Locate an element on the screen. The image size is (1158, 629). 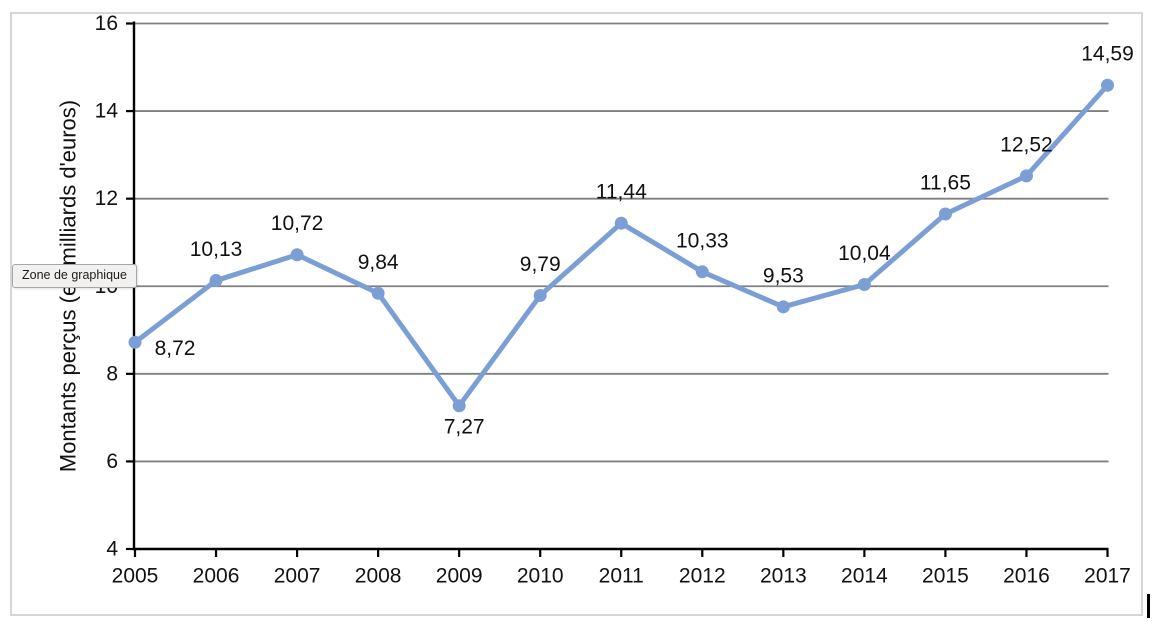
data-label: 10,33 is located at coordinates (702, 240).